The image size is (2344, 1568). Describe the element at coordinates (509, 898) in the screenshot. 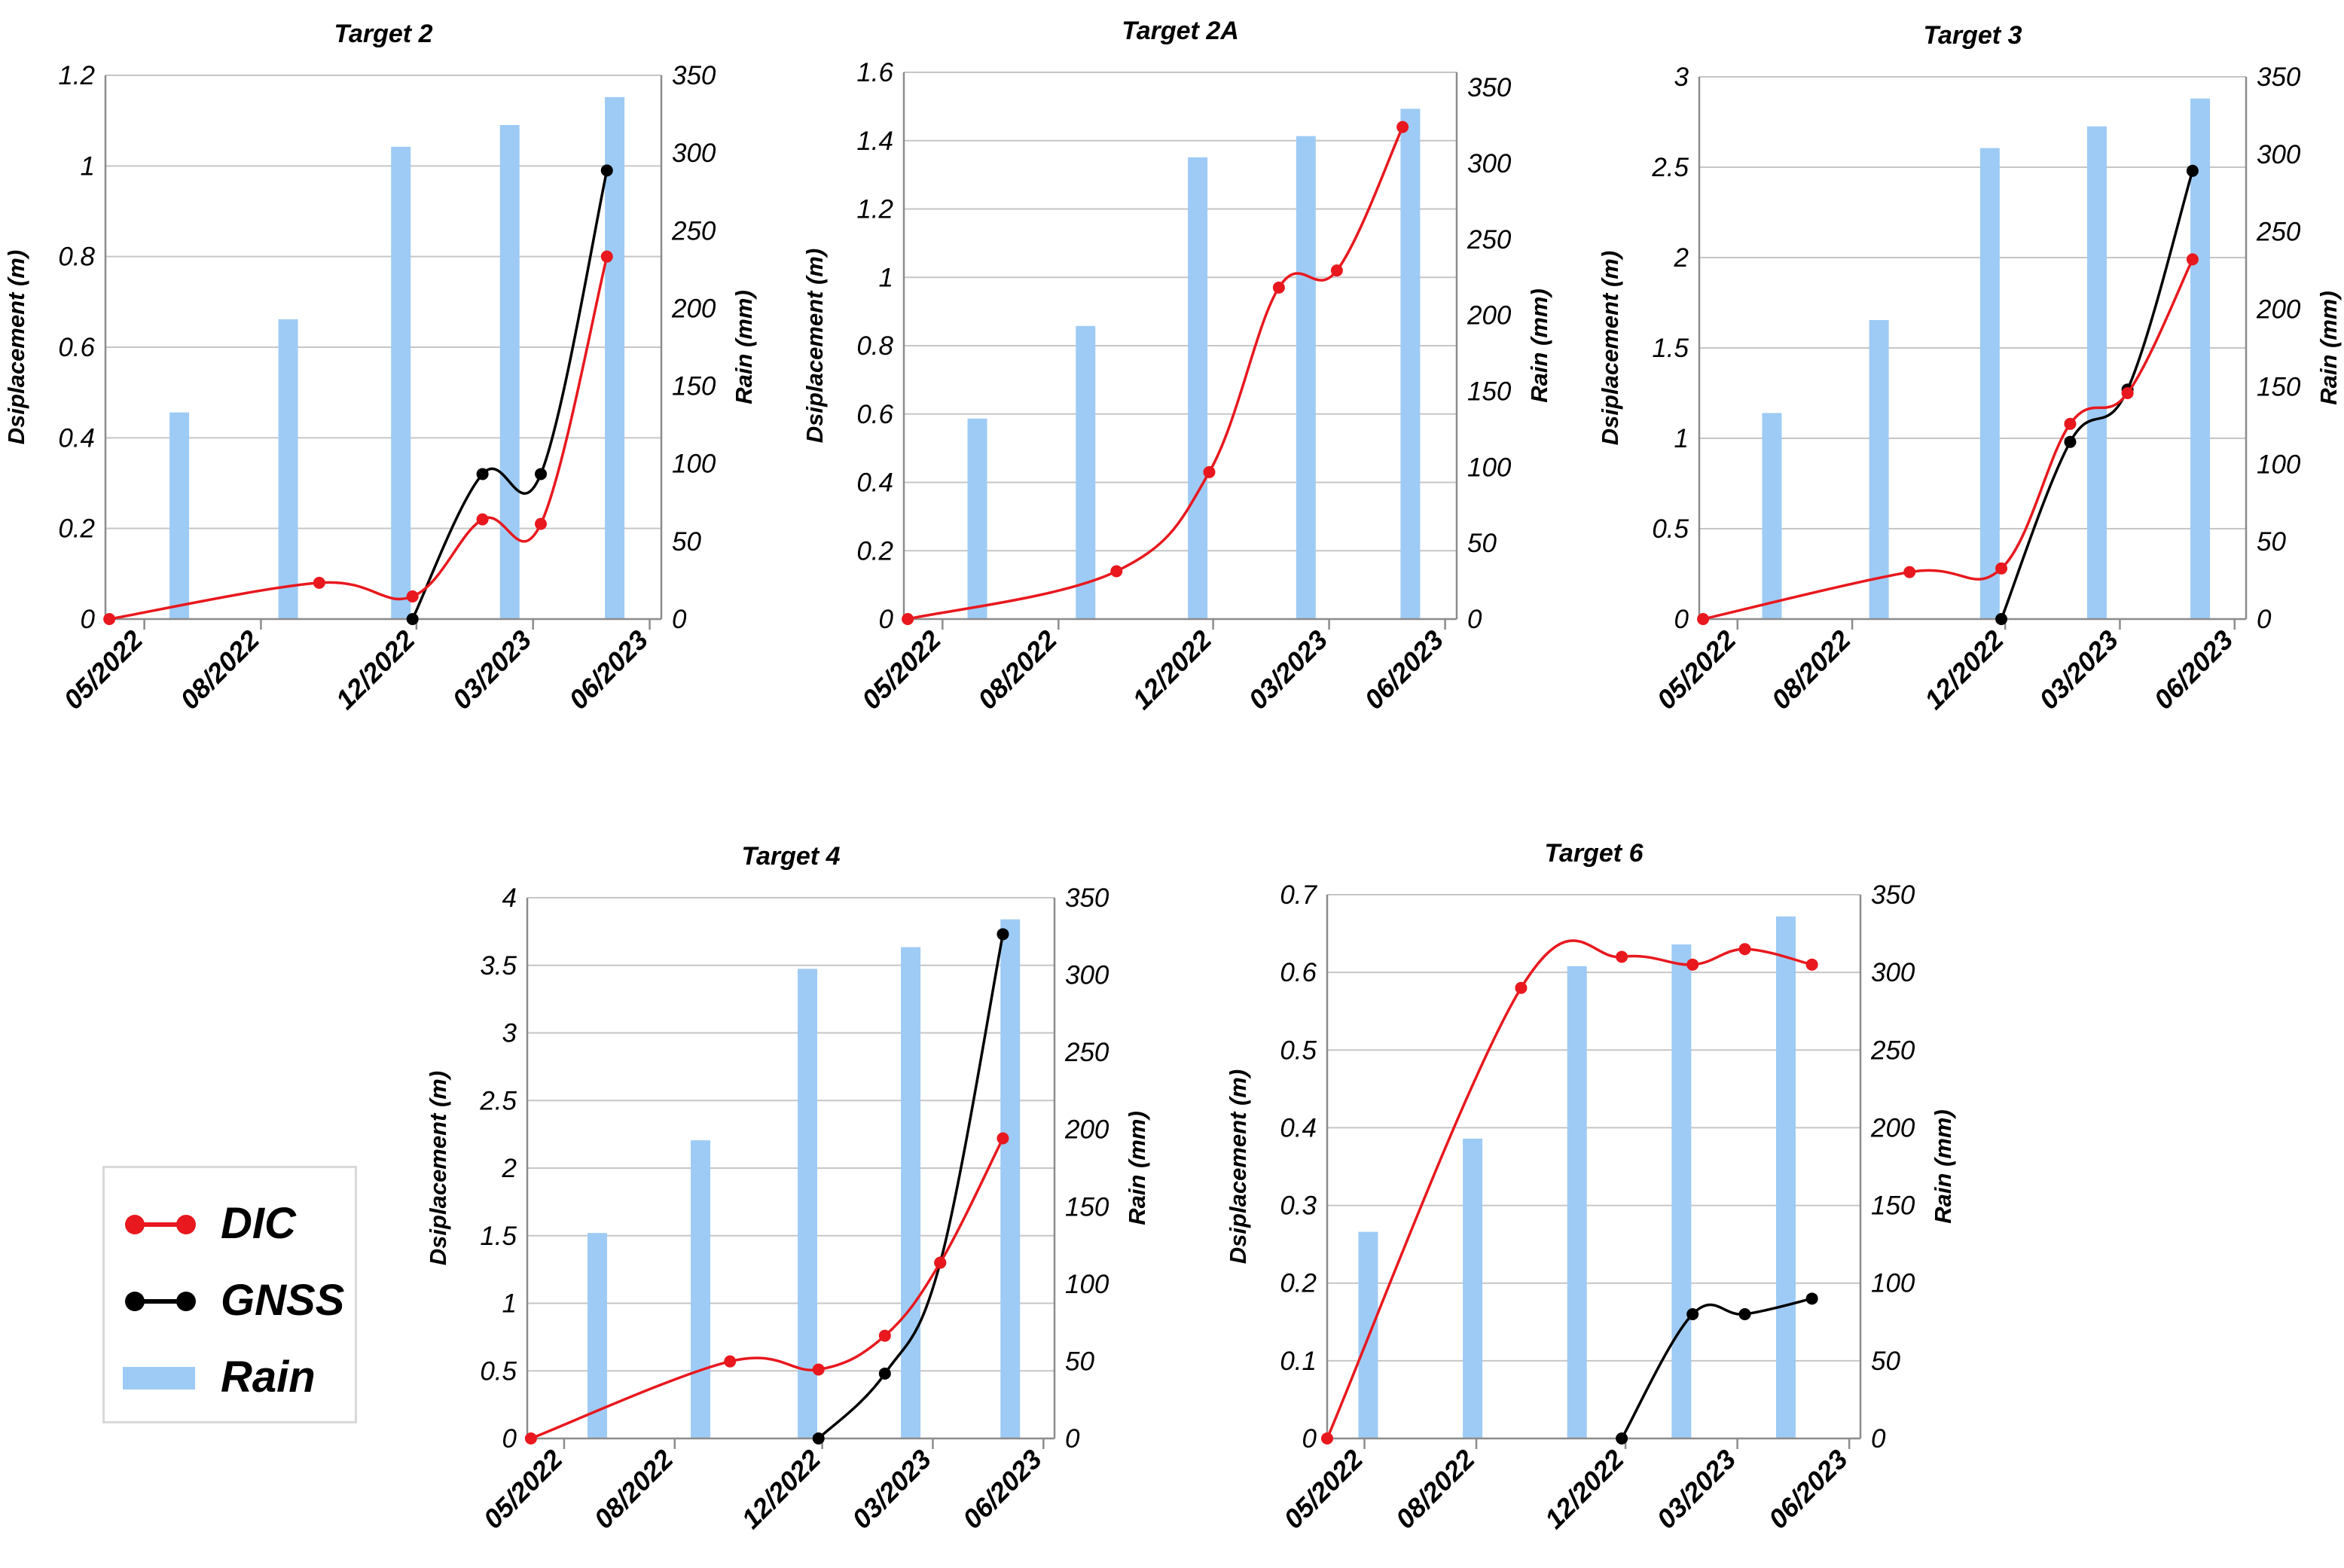

I see `y-tick-label: 4` at that location.